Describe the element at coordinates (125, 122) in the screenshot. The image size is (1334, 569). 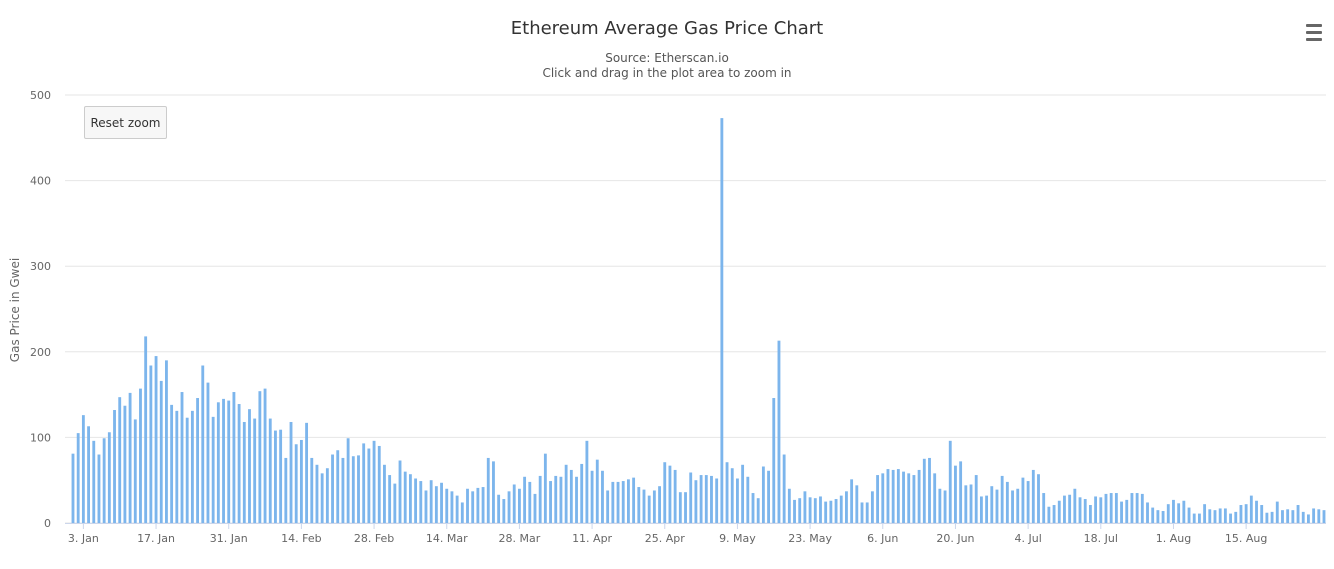
I see `reset-zoom-button: Reset zoom` at that location.